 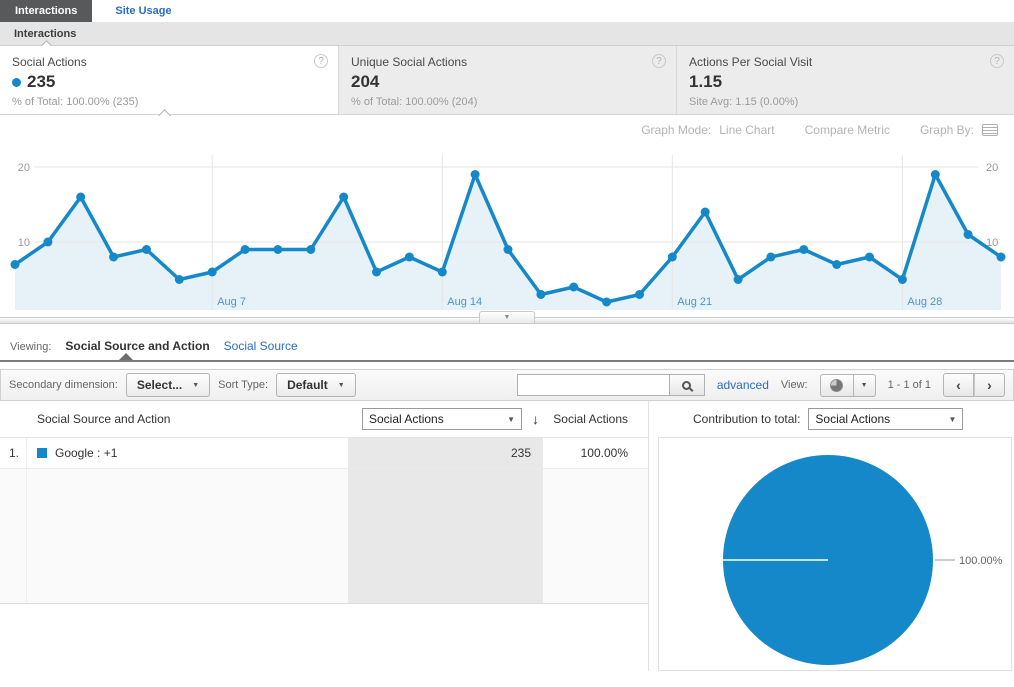 What do you see at coordinates (794, 385) in the screenshot?
I see `view-label: View:` at bounding box center [794, 385].